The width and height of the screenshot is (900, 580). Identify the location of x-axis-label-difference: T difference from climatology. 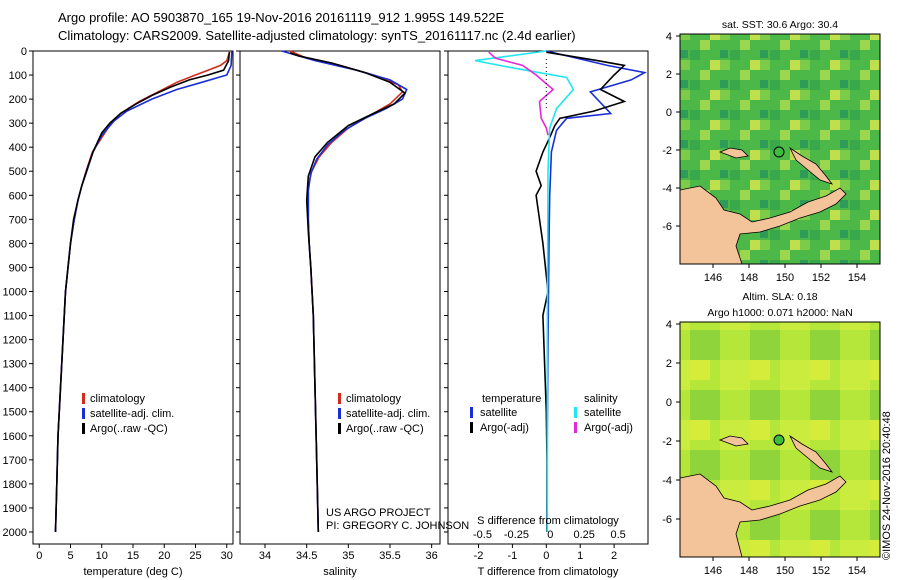
(548, 572).